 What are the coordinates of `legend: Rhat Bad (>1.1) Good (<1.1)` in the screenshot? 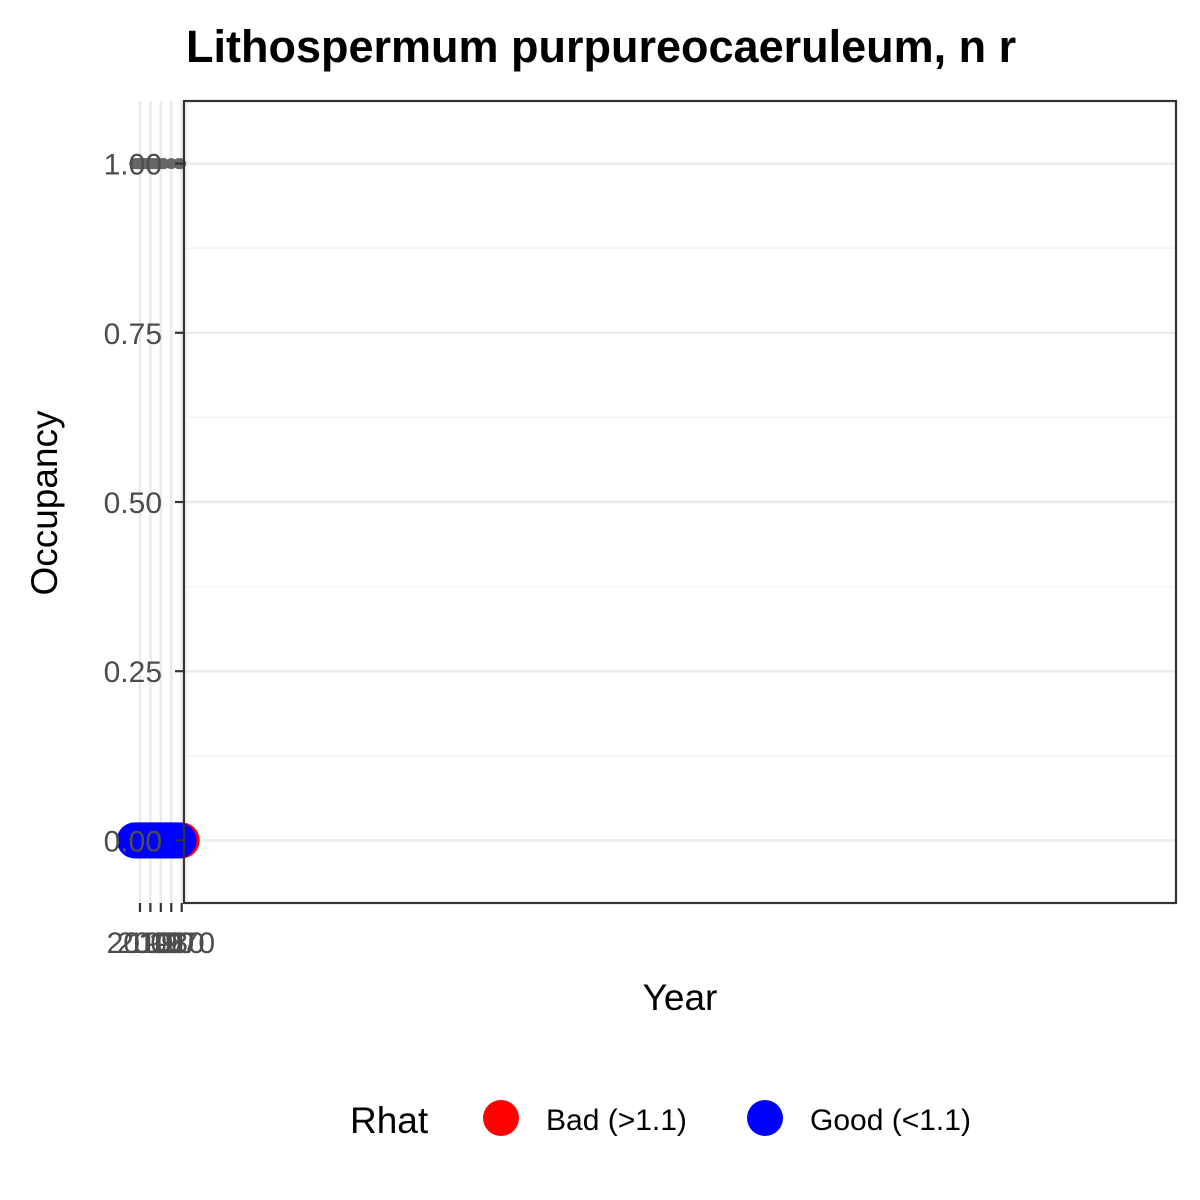 It's located at (660, 1120).